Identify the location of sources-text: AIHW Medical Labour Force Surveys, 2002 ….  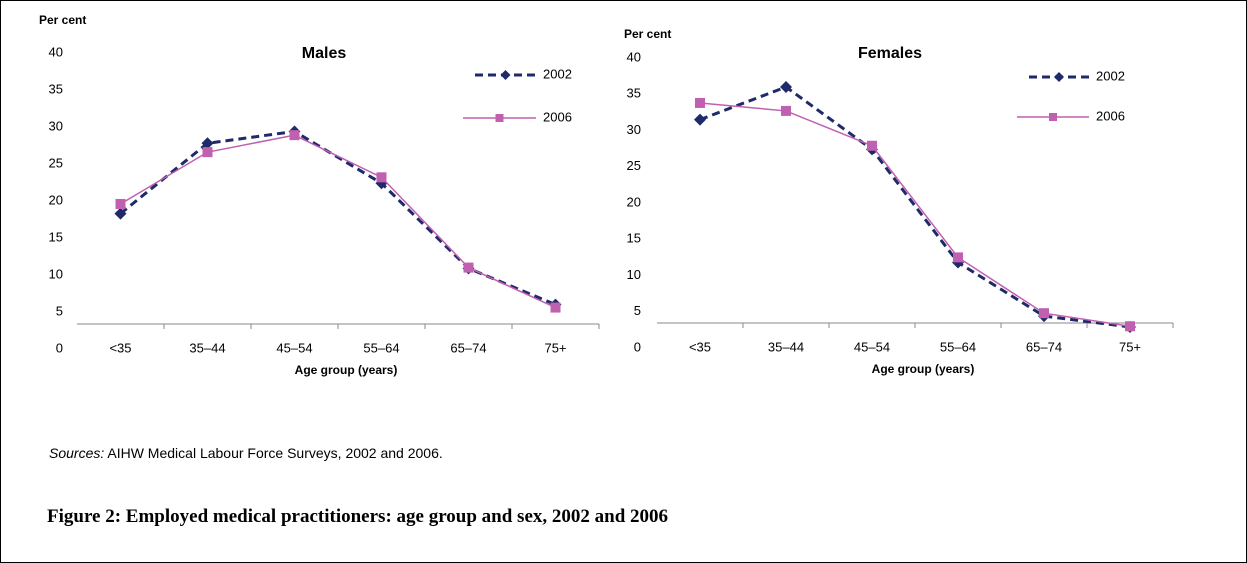
(273, 453).